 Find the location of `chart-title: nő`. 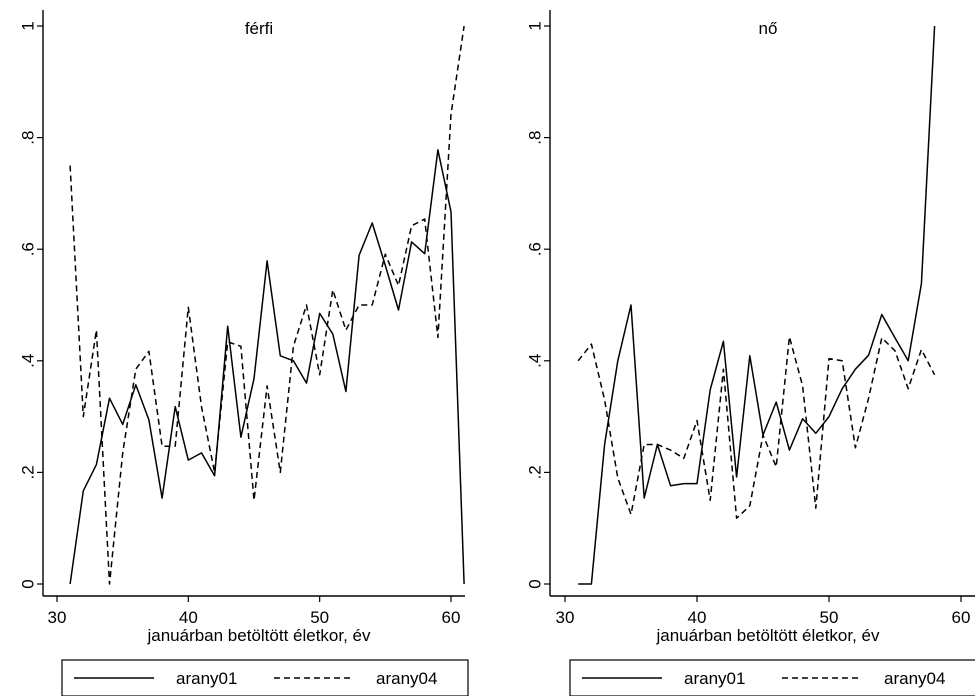

chart-title: nő is located at coordinates (768, 28).